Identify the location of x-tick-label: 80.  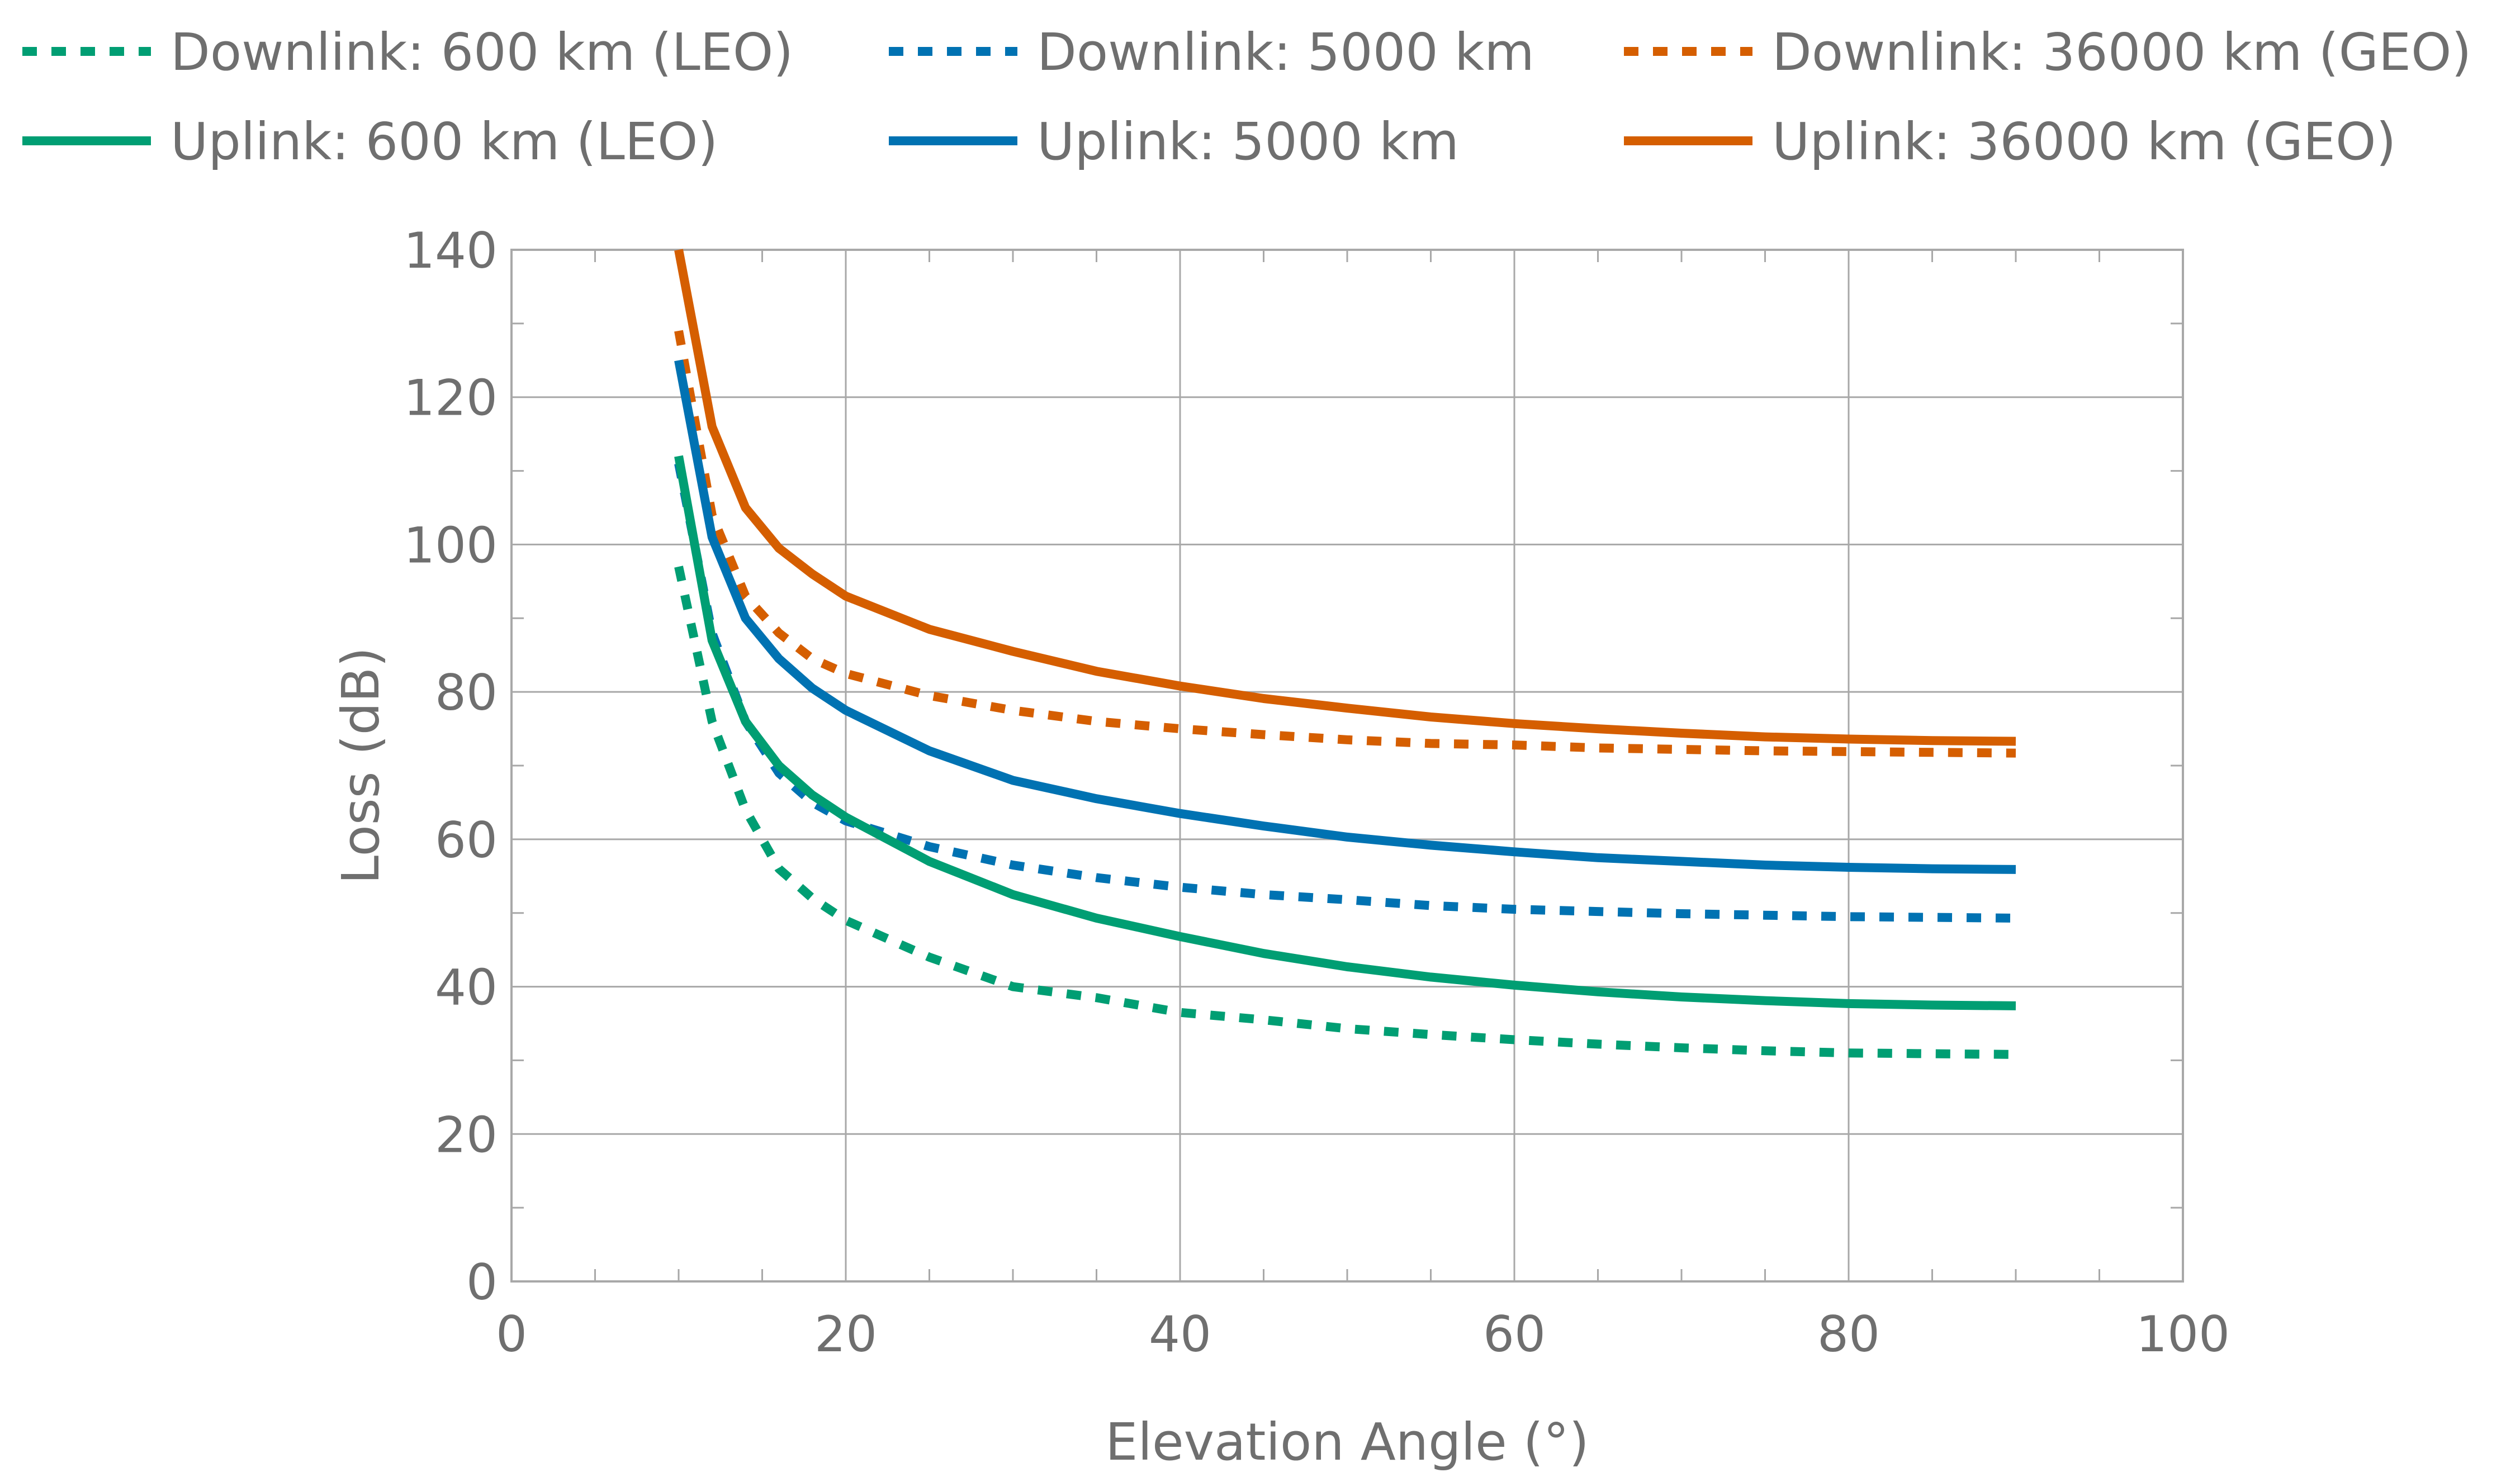
(1848, 1334).